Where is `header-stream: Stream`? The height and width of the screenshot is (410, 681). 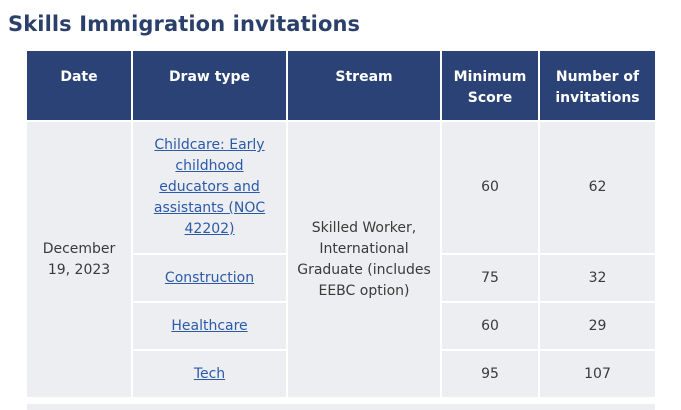
header-stream: Stream is located at coordinates (364, 86).